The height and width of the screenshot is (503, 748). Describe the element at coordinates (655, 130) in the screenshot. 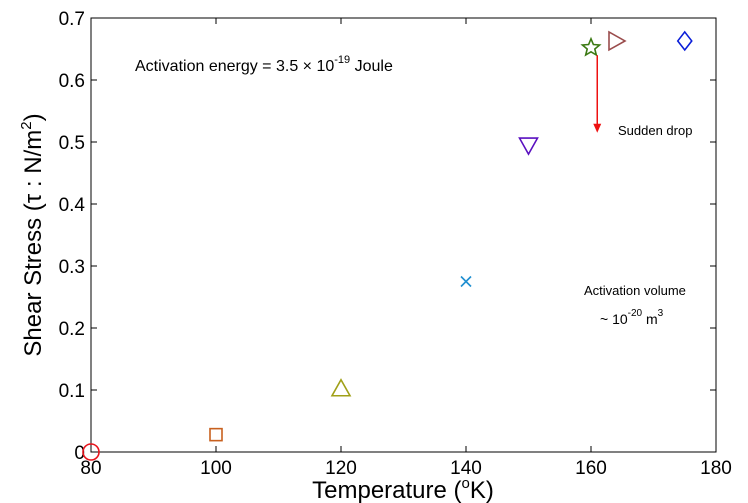

I see `sudden-drop-annotation: Sudden drop` at that location.